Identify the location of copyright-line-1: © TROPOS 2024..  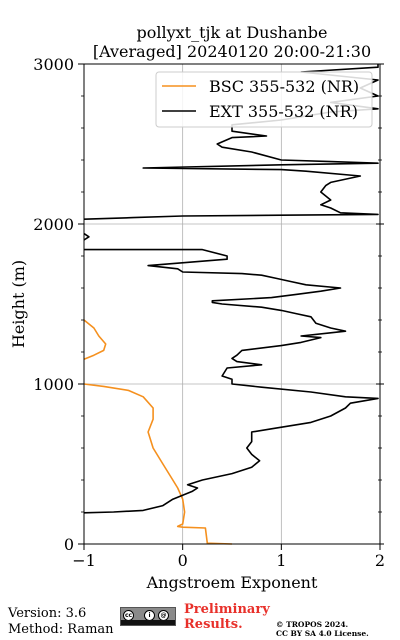
(312, 624).